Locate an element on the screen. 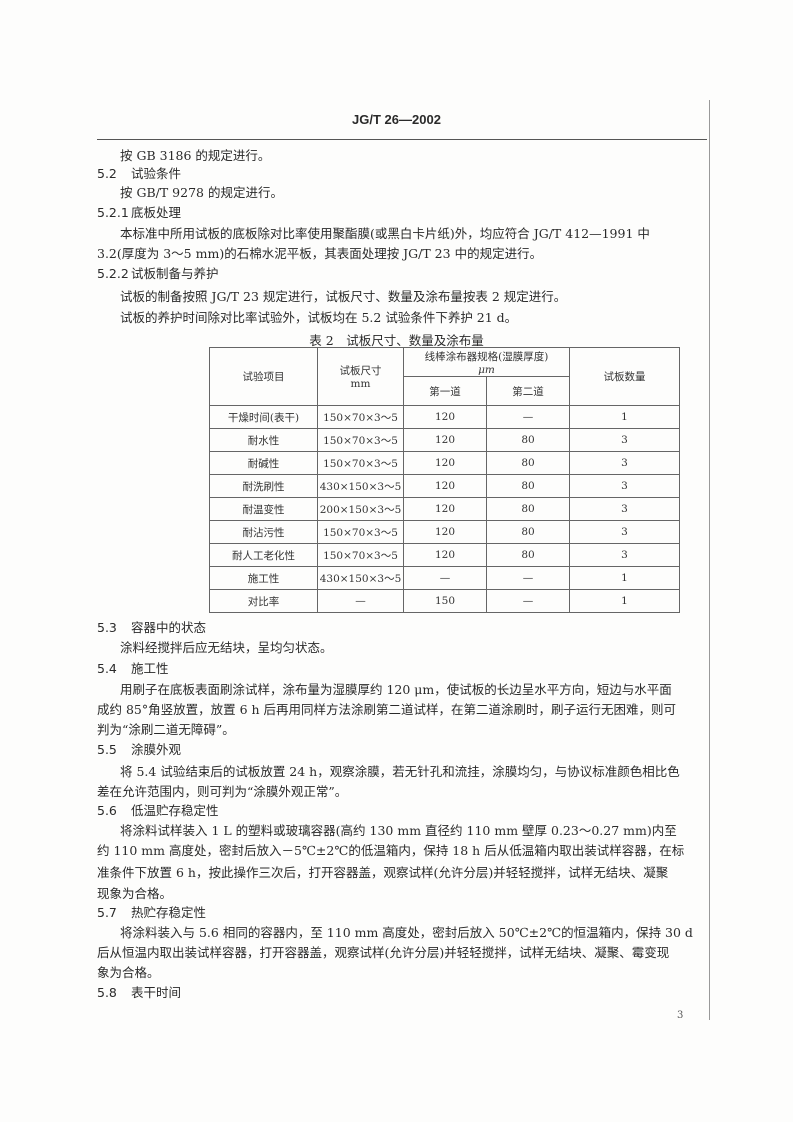  header-count: 试板数量 is located at coordinates (624, 376).